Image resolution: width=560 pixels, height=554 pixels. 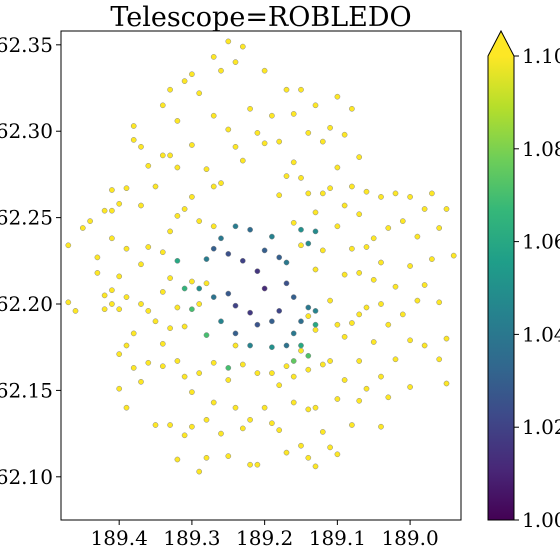 I want to click on colorbar-tick-label: 1.04, so click(x=541, y=334).